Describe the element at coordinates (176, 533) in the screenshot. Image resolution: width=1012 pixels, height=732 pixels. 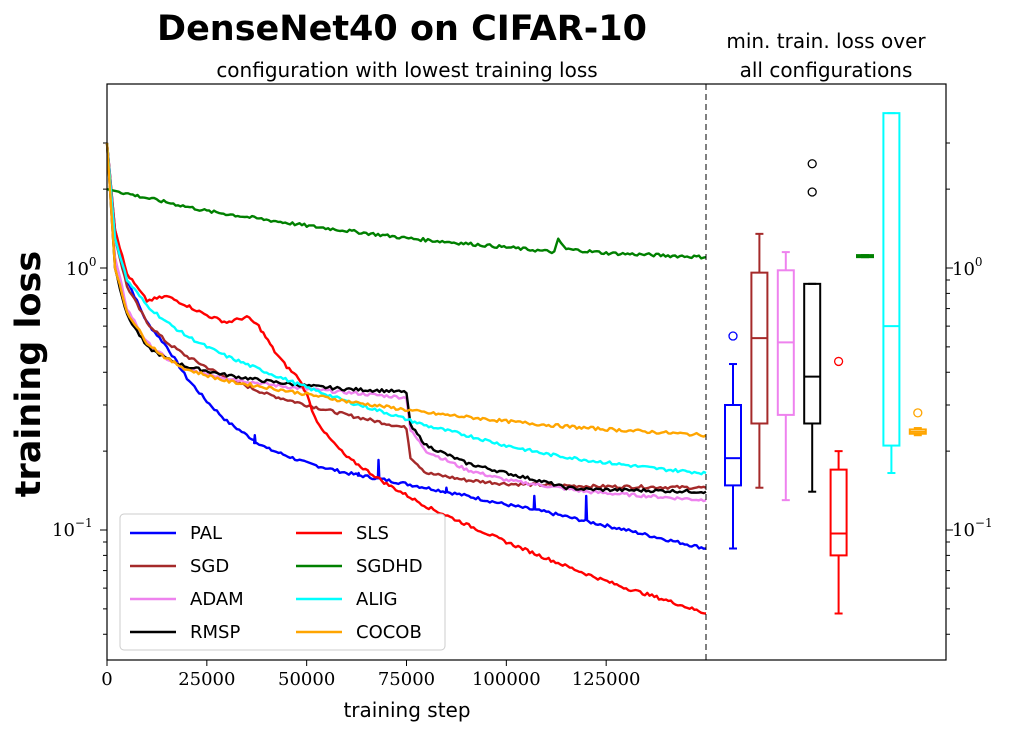
I see `legend-item-pal: PAL` at that location.